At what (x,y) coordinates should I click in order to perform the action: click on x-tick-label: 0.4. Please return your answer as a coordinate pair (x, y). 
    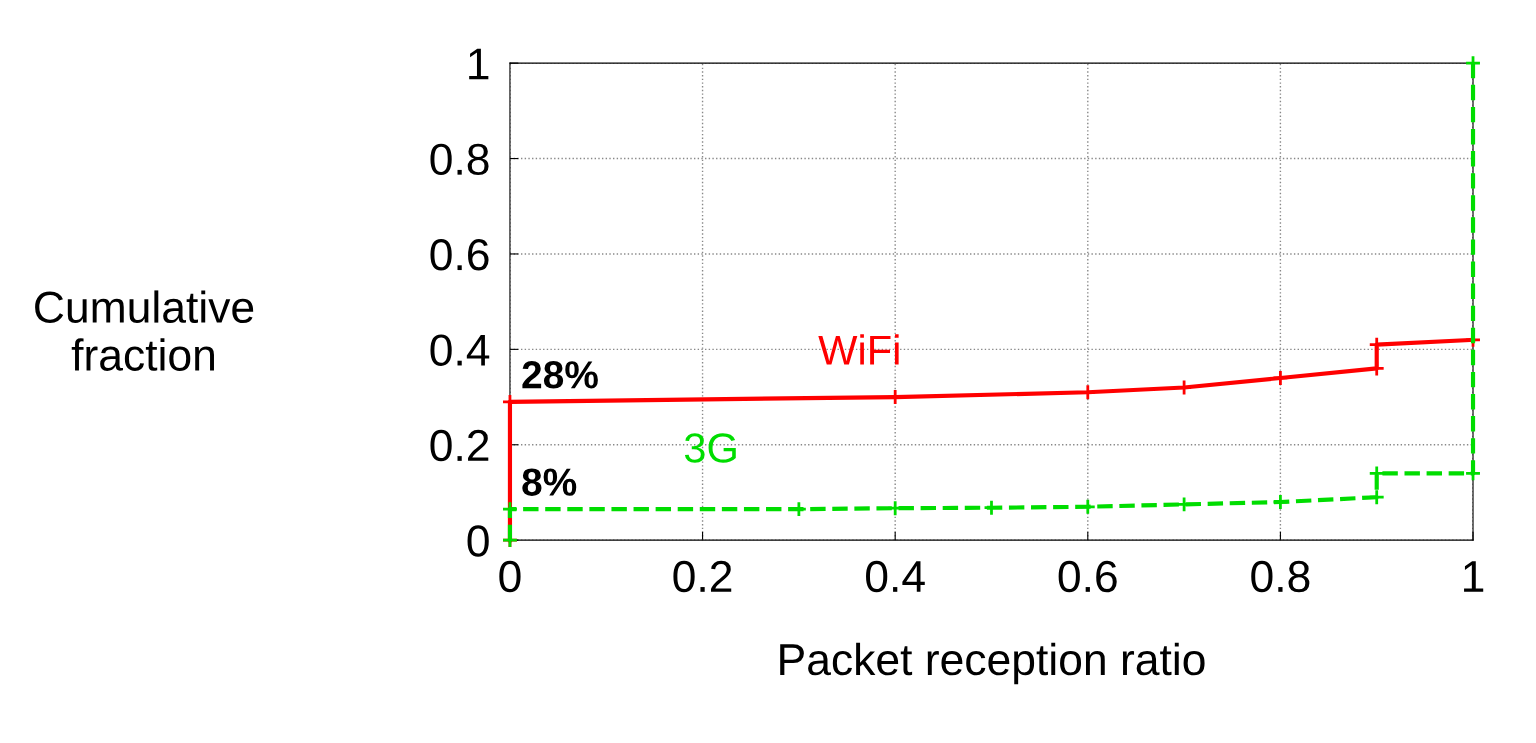
    Looking at the image, I should click on (895, 576).